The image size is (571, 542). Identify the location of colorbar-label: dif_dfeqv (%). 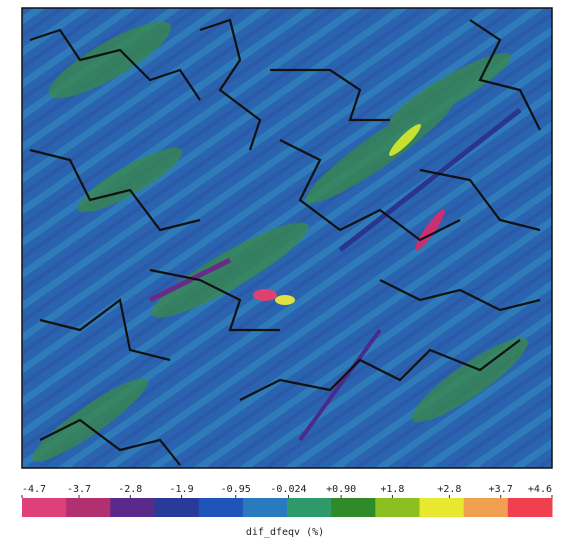
(285, 532).